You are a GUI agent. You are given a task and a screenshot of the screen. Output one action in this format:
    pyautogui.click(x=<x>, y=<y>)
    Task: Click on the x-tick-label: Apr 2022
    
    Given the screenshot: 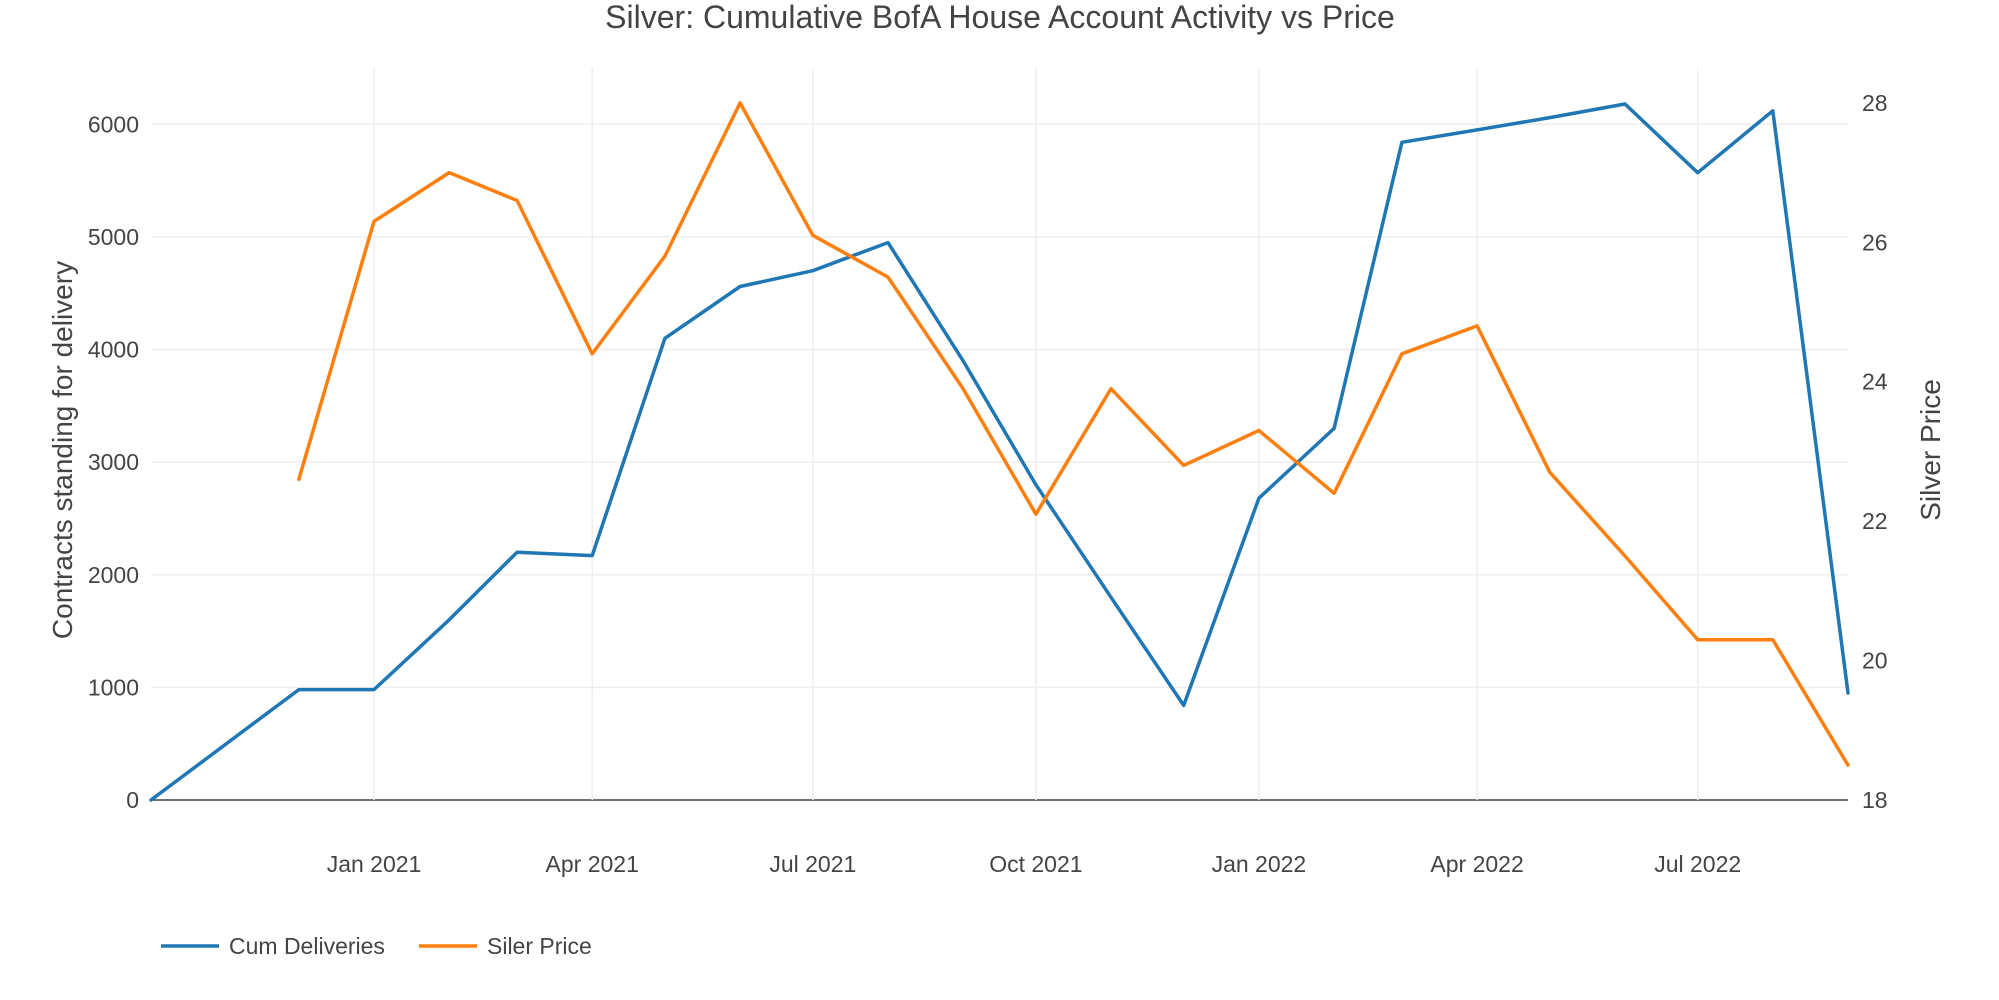 What is the action you would take?
    pyautogui.click(x=1476, y=864)
    